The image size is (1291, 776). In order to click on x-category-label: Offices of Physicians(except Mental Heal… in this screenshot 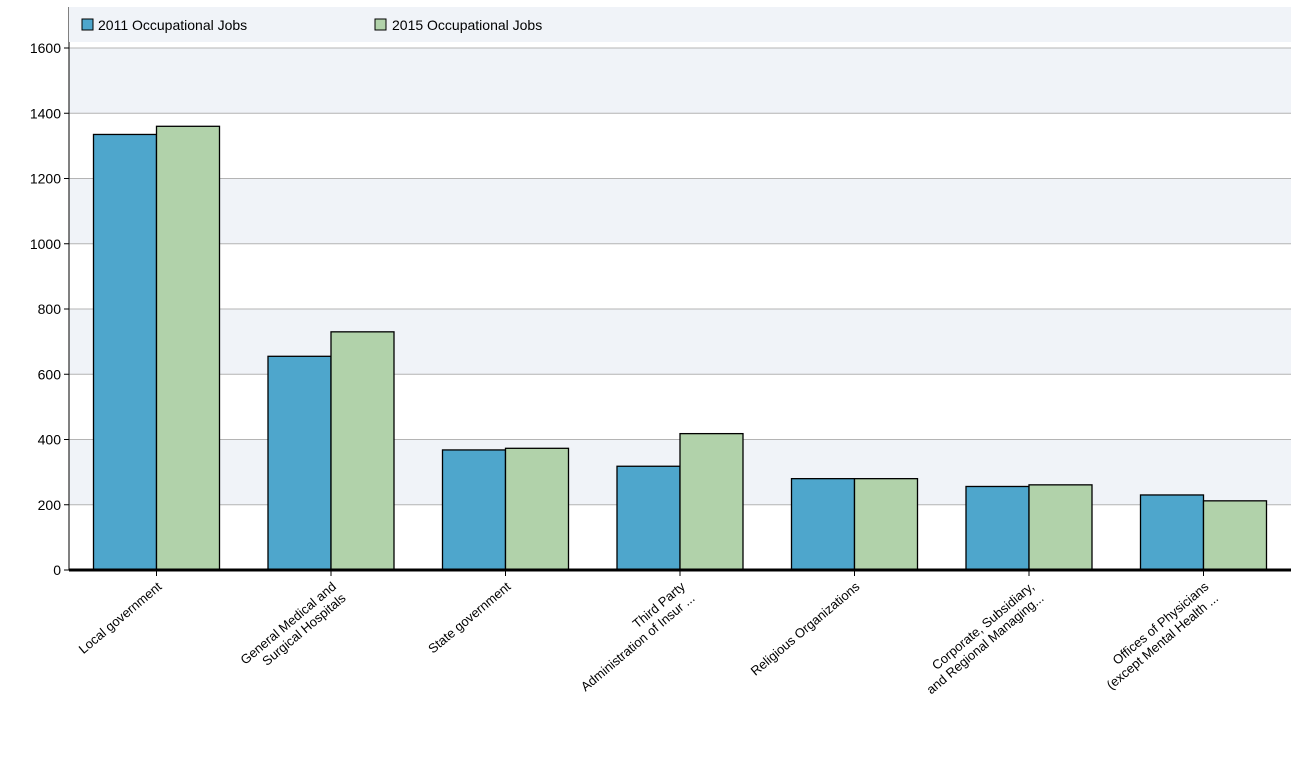, I will do `click(1158, 635)`.